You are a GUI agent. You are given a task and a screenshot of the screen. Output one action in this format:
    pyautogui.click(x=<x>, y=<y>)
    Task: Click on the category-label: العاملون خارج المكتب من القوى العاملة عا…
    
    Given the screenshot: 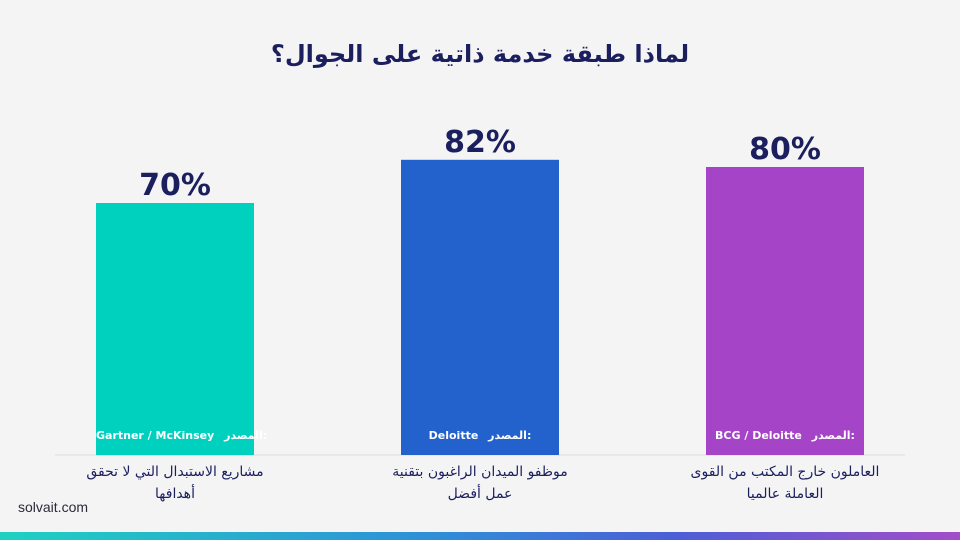 What is the action you would take?
    pyautogui.click(x=785, y=483)
    